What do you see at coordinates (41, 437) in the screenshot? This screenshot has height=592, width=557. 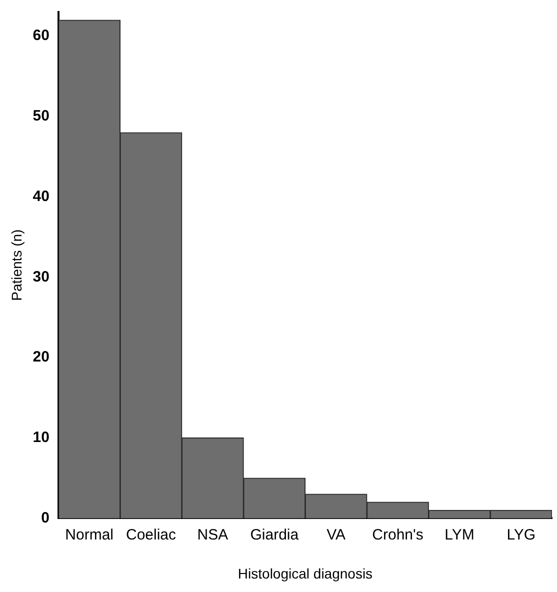 I see `y-tick-label: 10` at bounding box center [41, 437].